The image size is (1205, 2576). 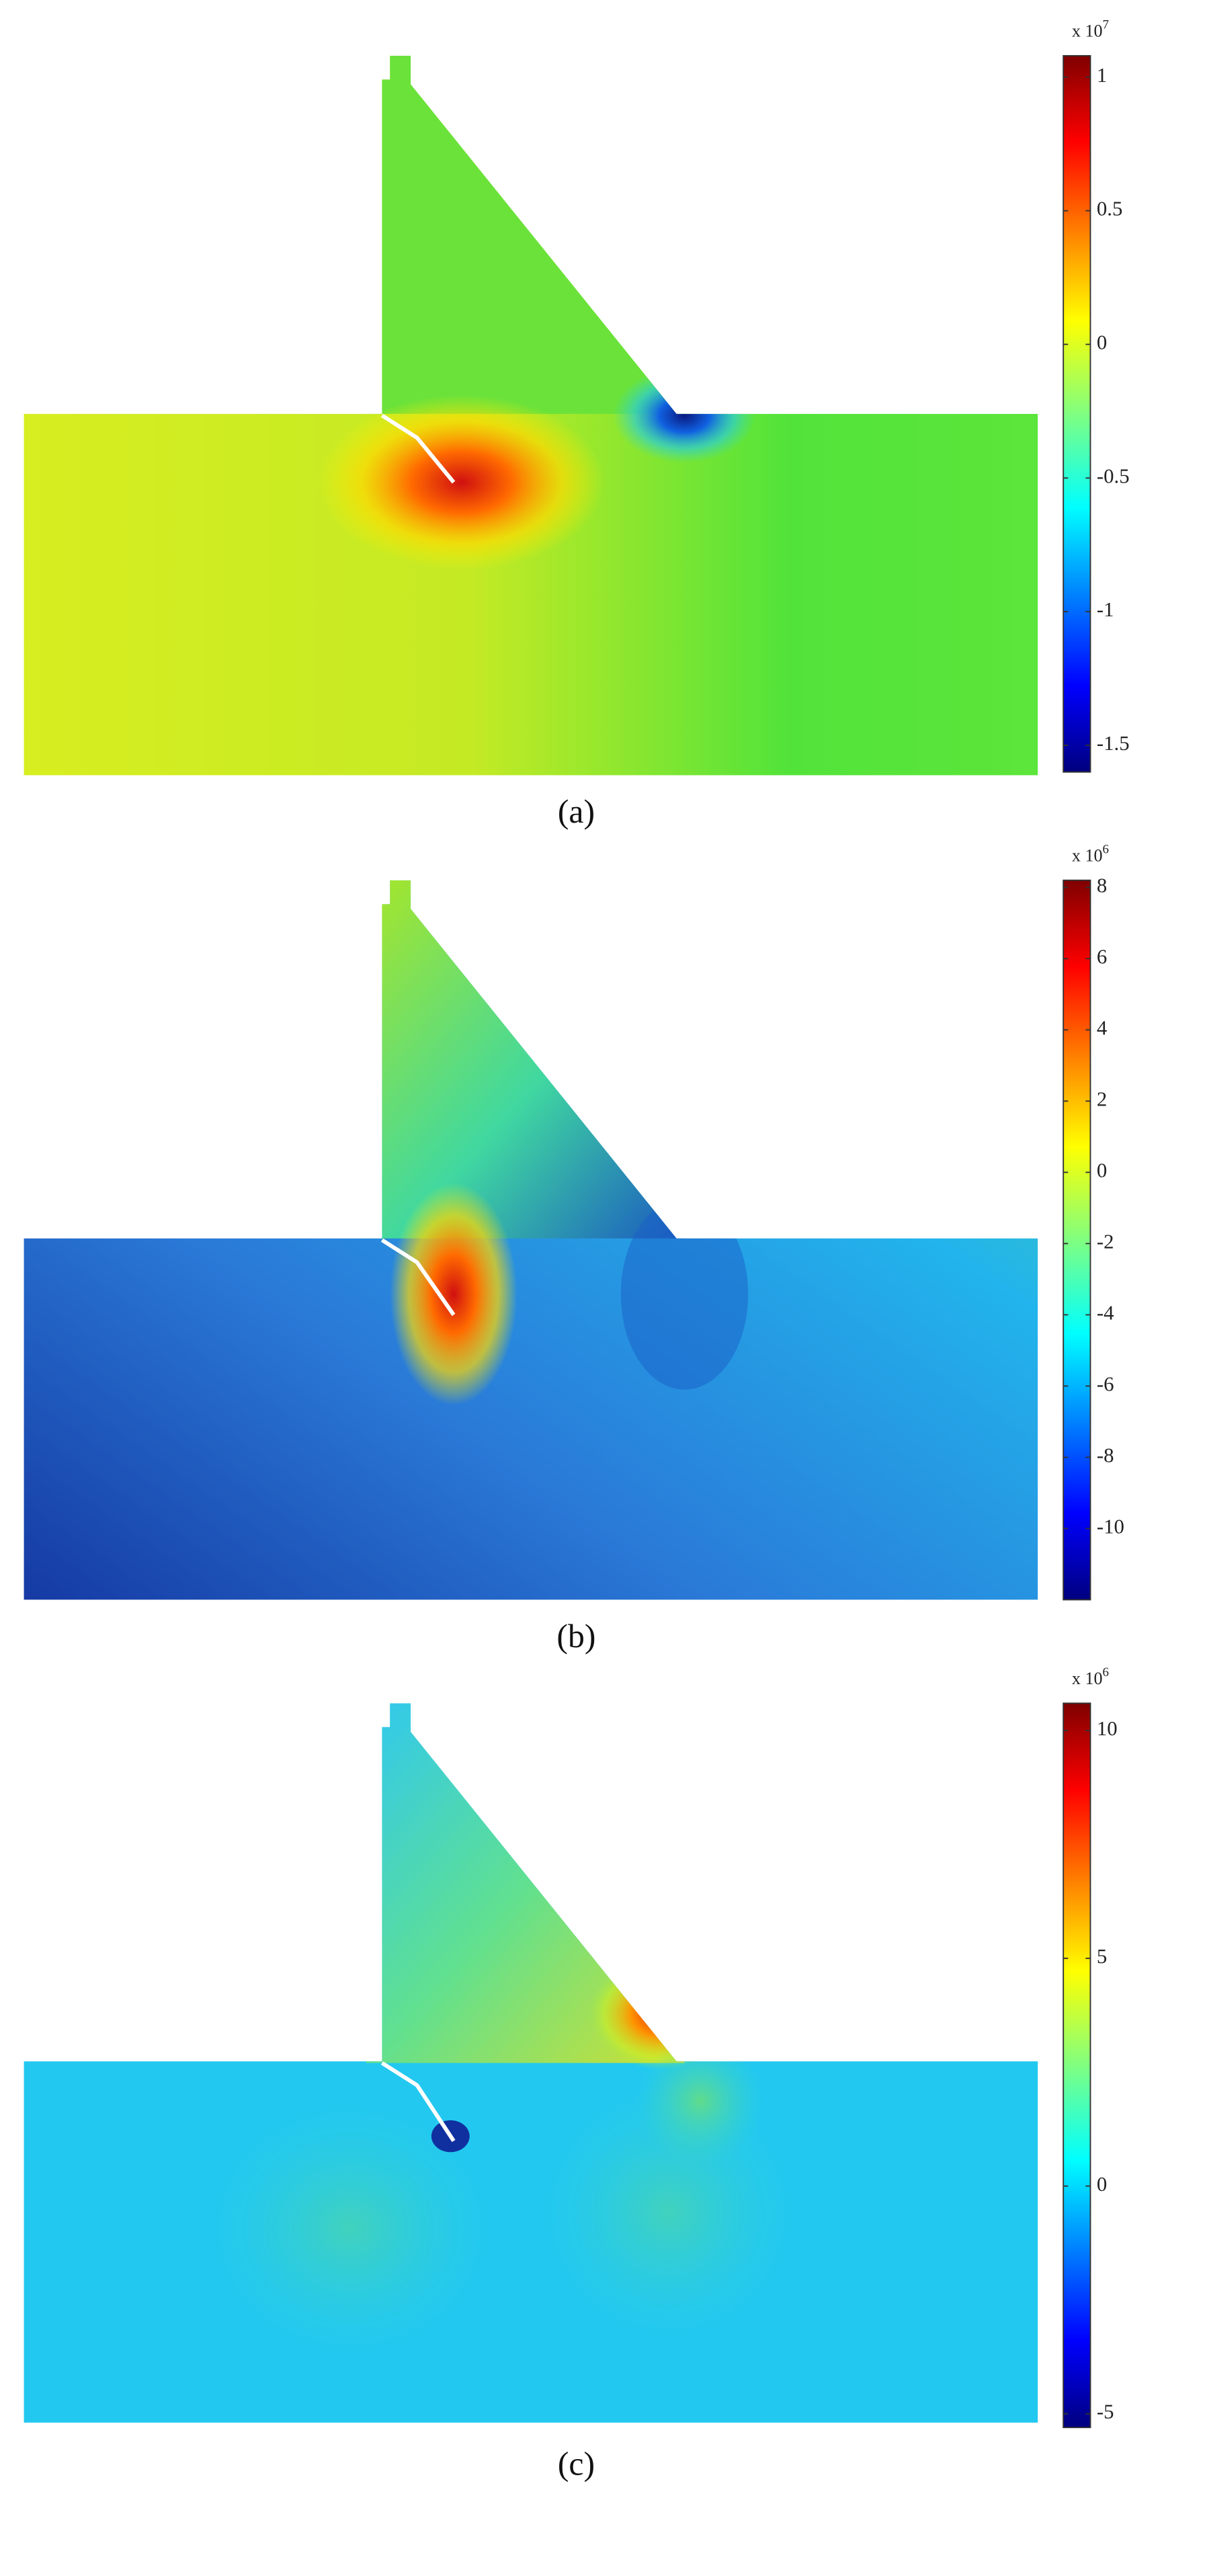 What do you see at coordinates (1102, 1956) in the screenshot?
I see `colorbar-tick-label: 5` at bounding box center [1102, 1956].